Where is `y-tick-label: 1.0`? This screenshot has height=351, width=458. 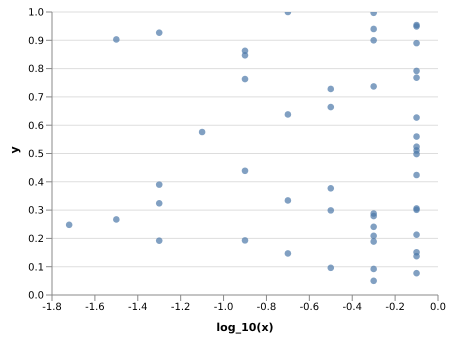 y-tick-label: 1.0 is located at coordinates (36, 13).